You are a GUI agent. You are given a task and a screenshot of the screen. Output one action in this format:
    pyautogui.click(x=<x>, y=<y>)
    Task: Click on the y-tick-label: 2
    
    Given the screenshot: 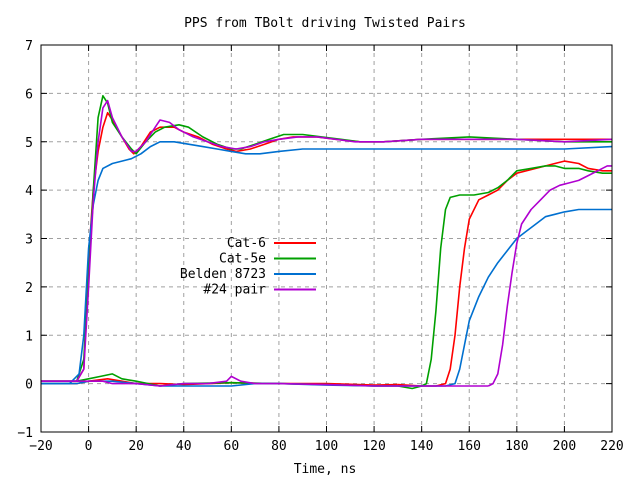 What is the action you would take?
    pyautogui.click(x=29, y=288)
    